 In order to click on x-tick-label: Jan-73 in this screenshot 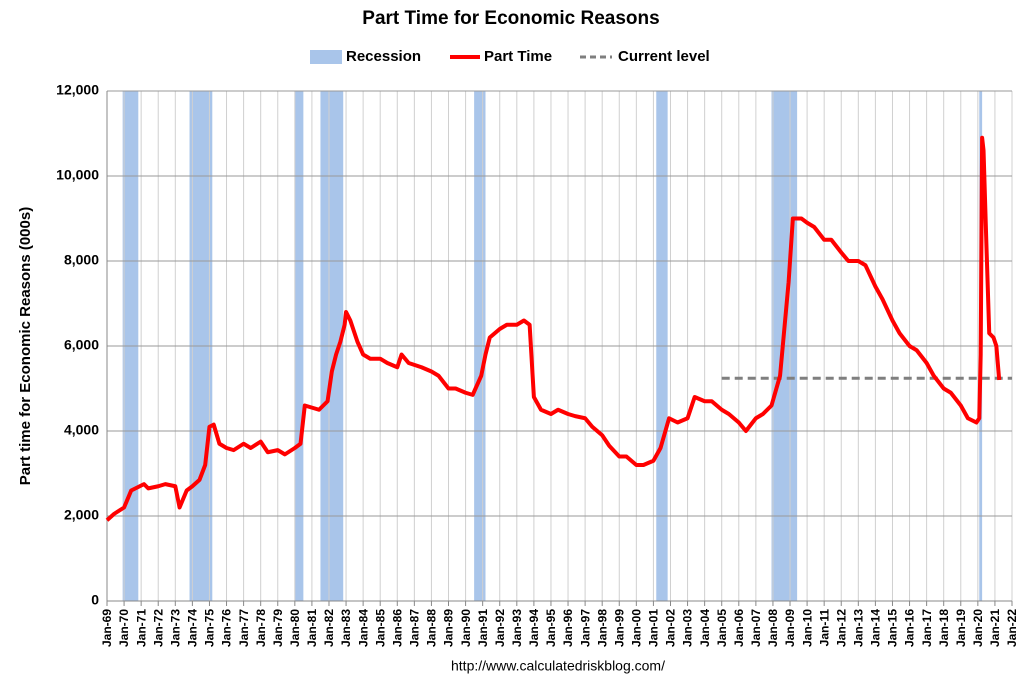, I will do `click(175, 628)`.